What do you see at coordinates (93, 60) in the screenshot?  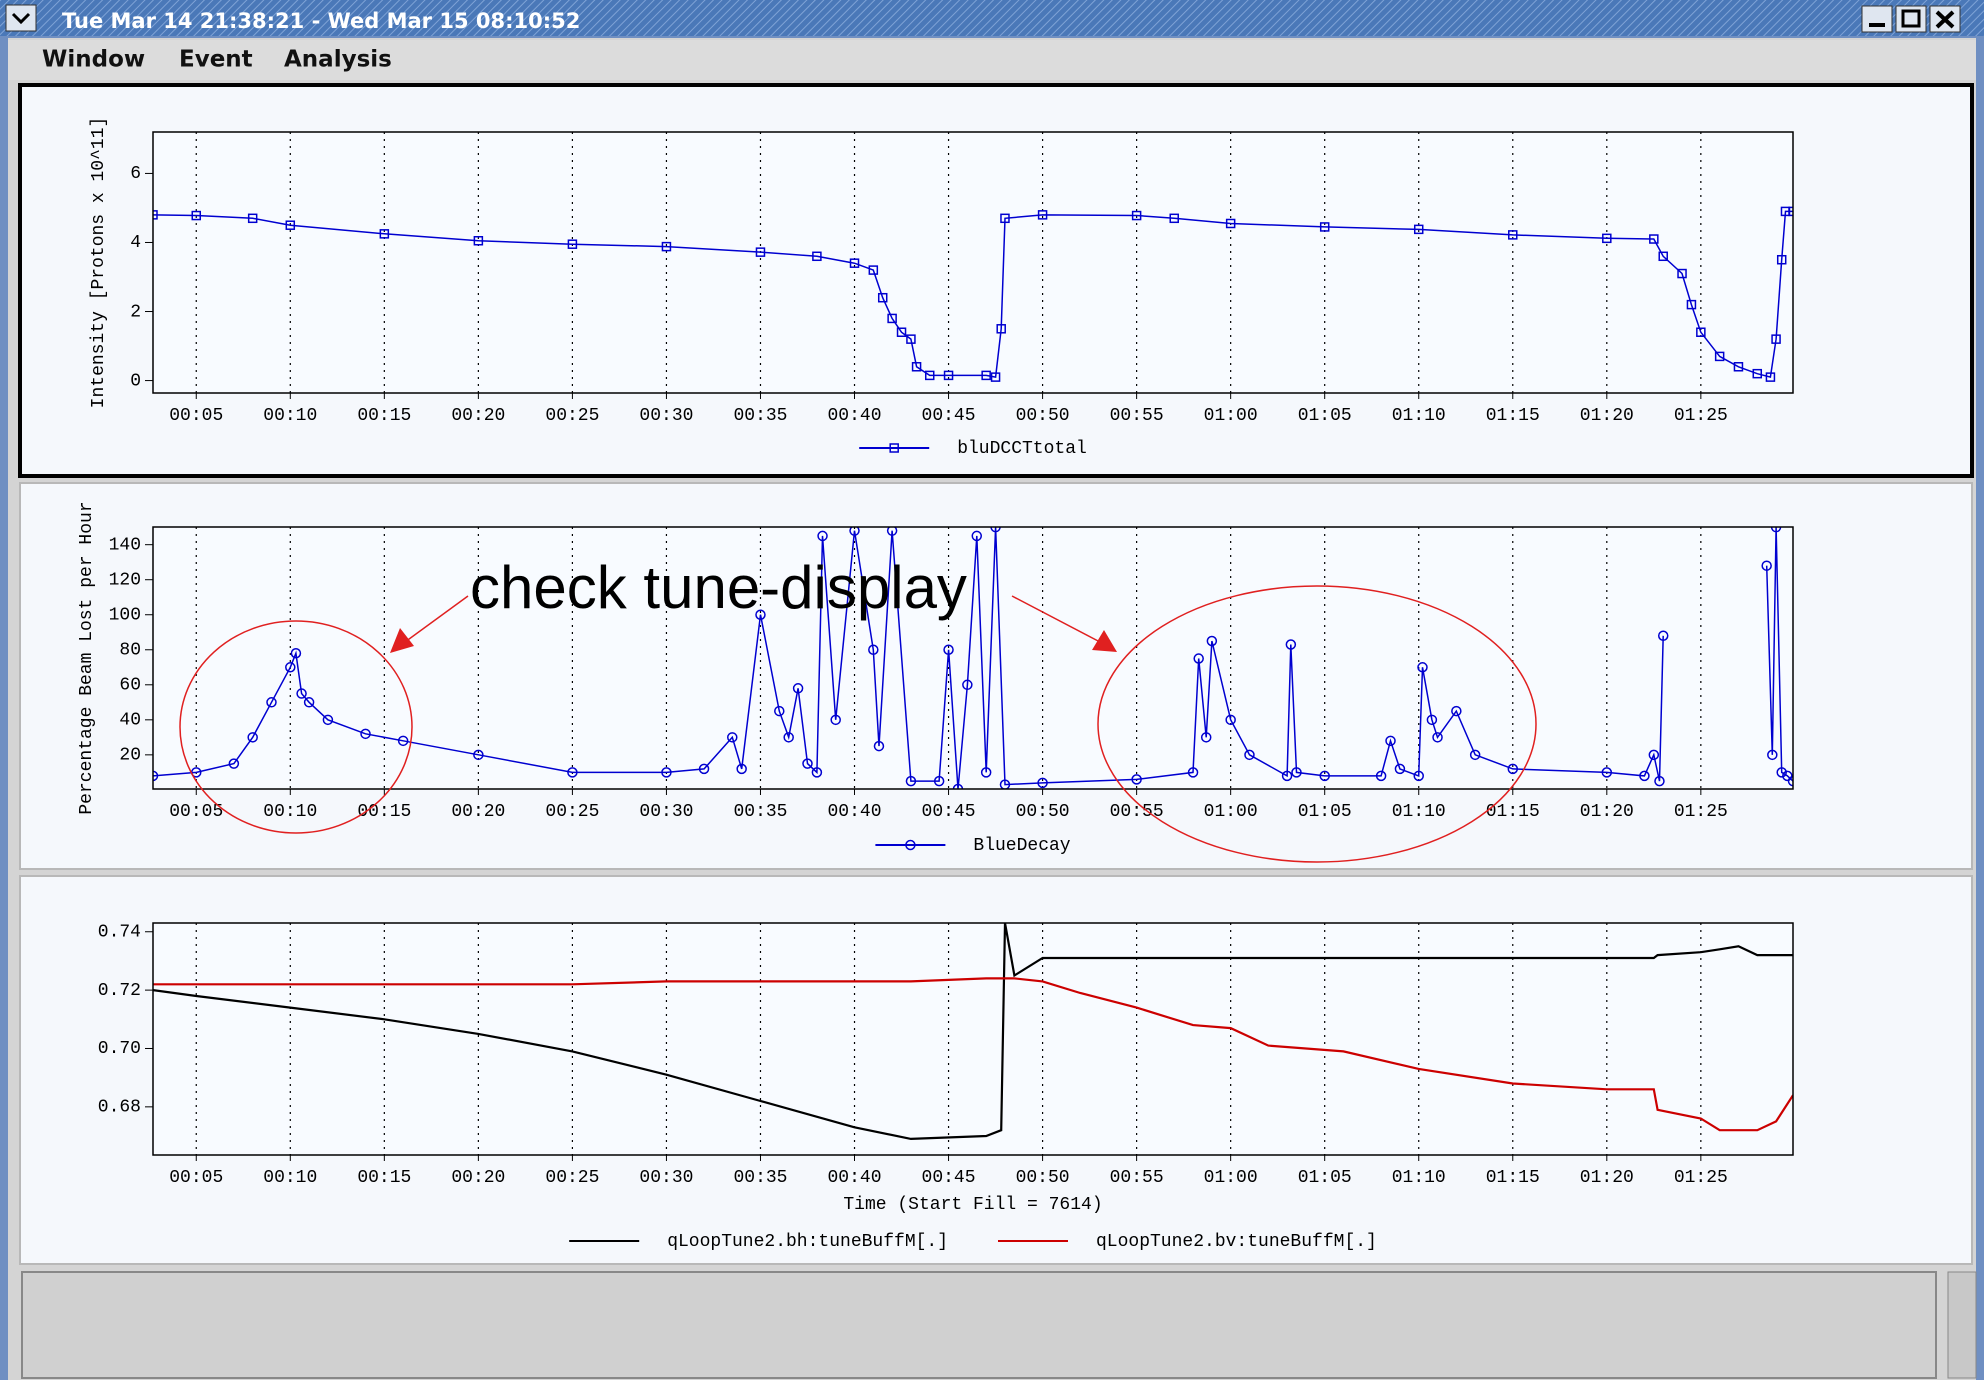 I see `menu-item: Window` at bounding box center [93, 60].